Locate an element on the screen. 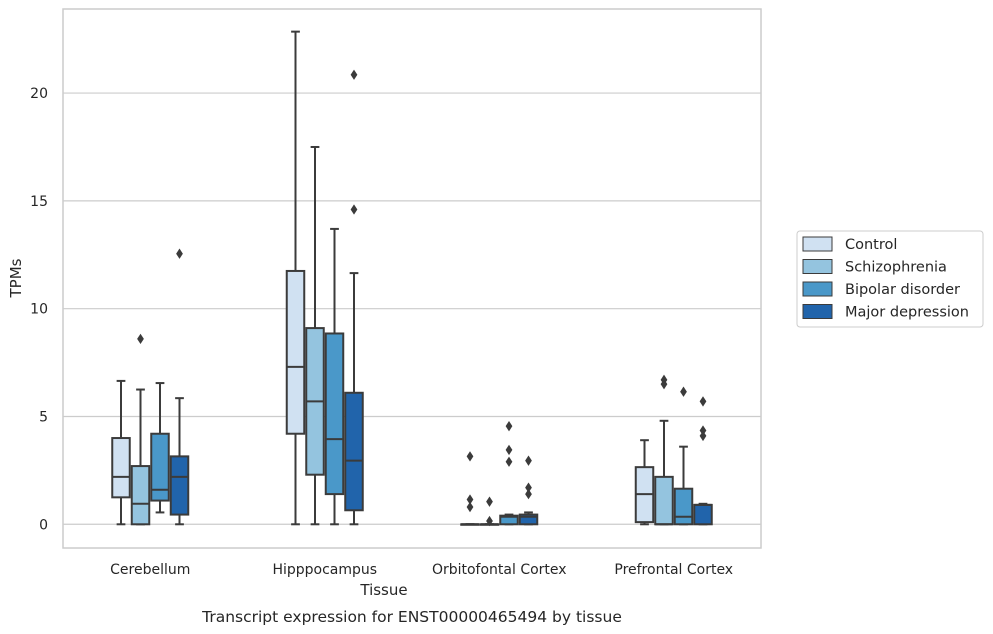  x-tick-label: Orbitofontal Cortex is located at coordinates (499, 570).